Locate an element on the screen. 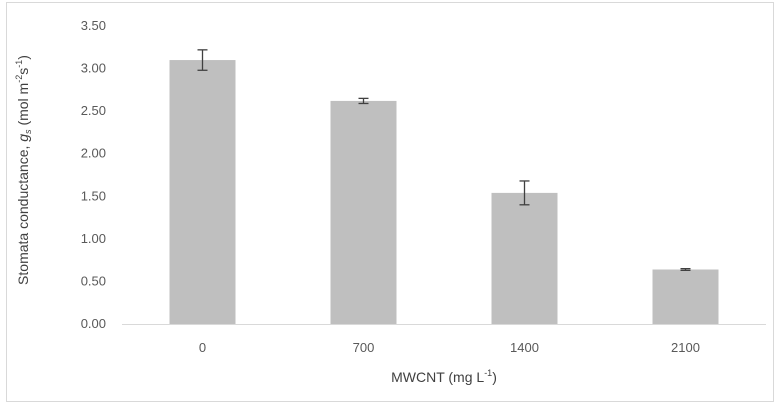 Image resolution: width=778 pixels, height=406 pixels. y-axis-title-mid: s is located at coordinates (23, 71).